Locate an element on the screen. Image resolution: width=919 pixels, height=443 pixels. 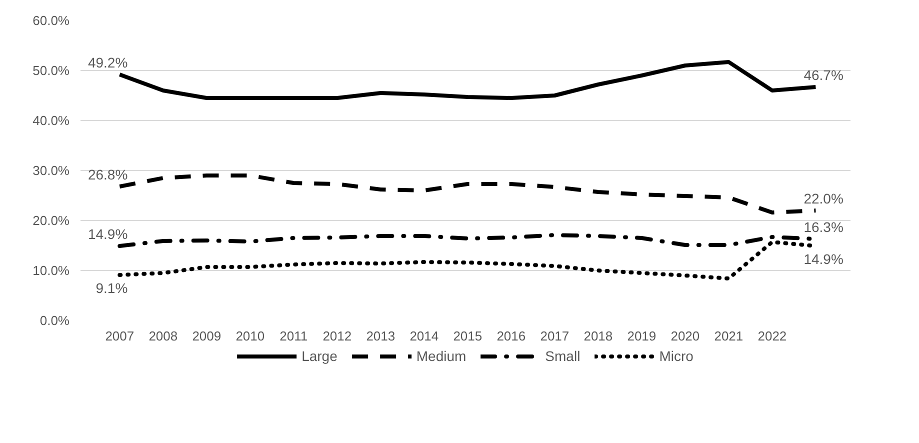
data-label: 16.3% is located at coordinates (824, 227).